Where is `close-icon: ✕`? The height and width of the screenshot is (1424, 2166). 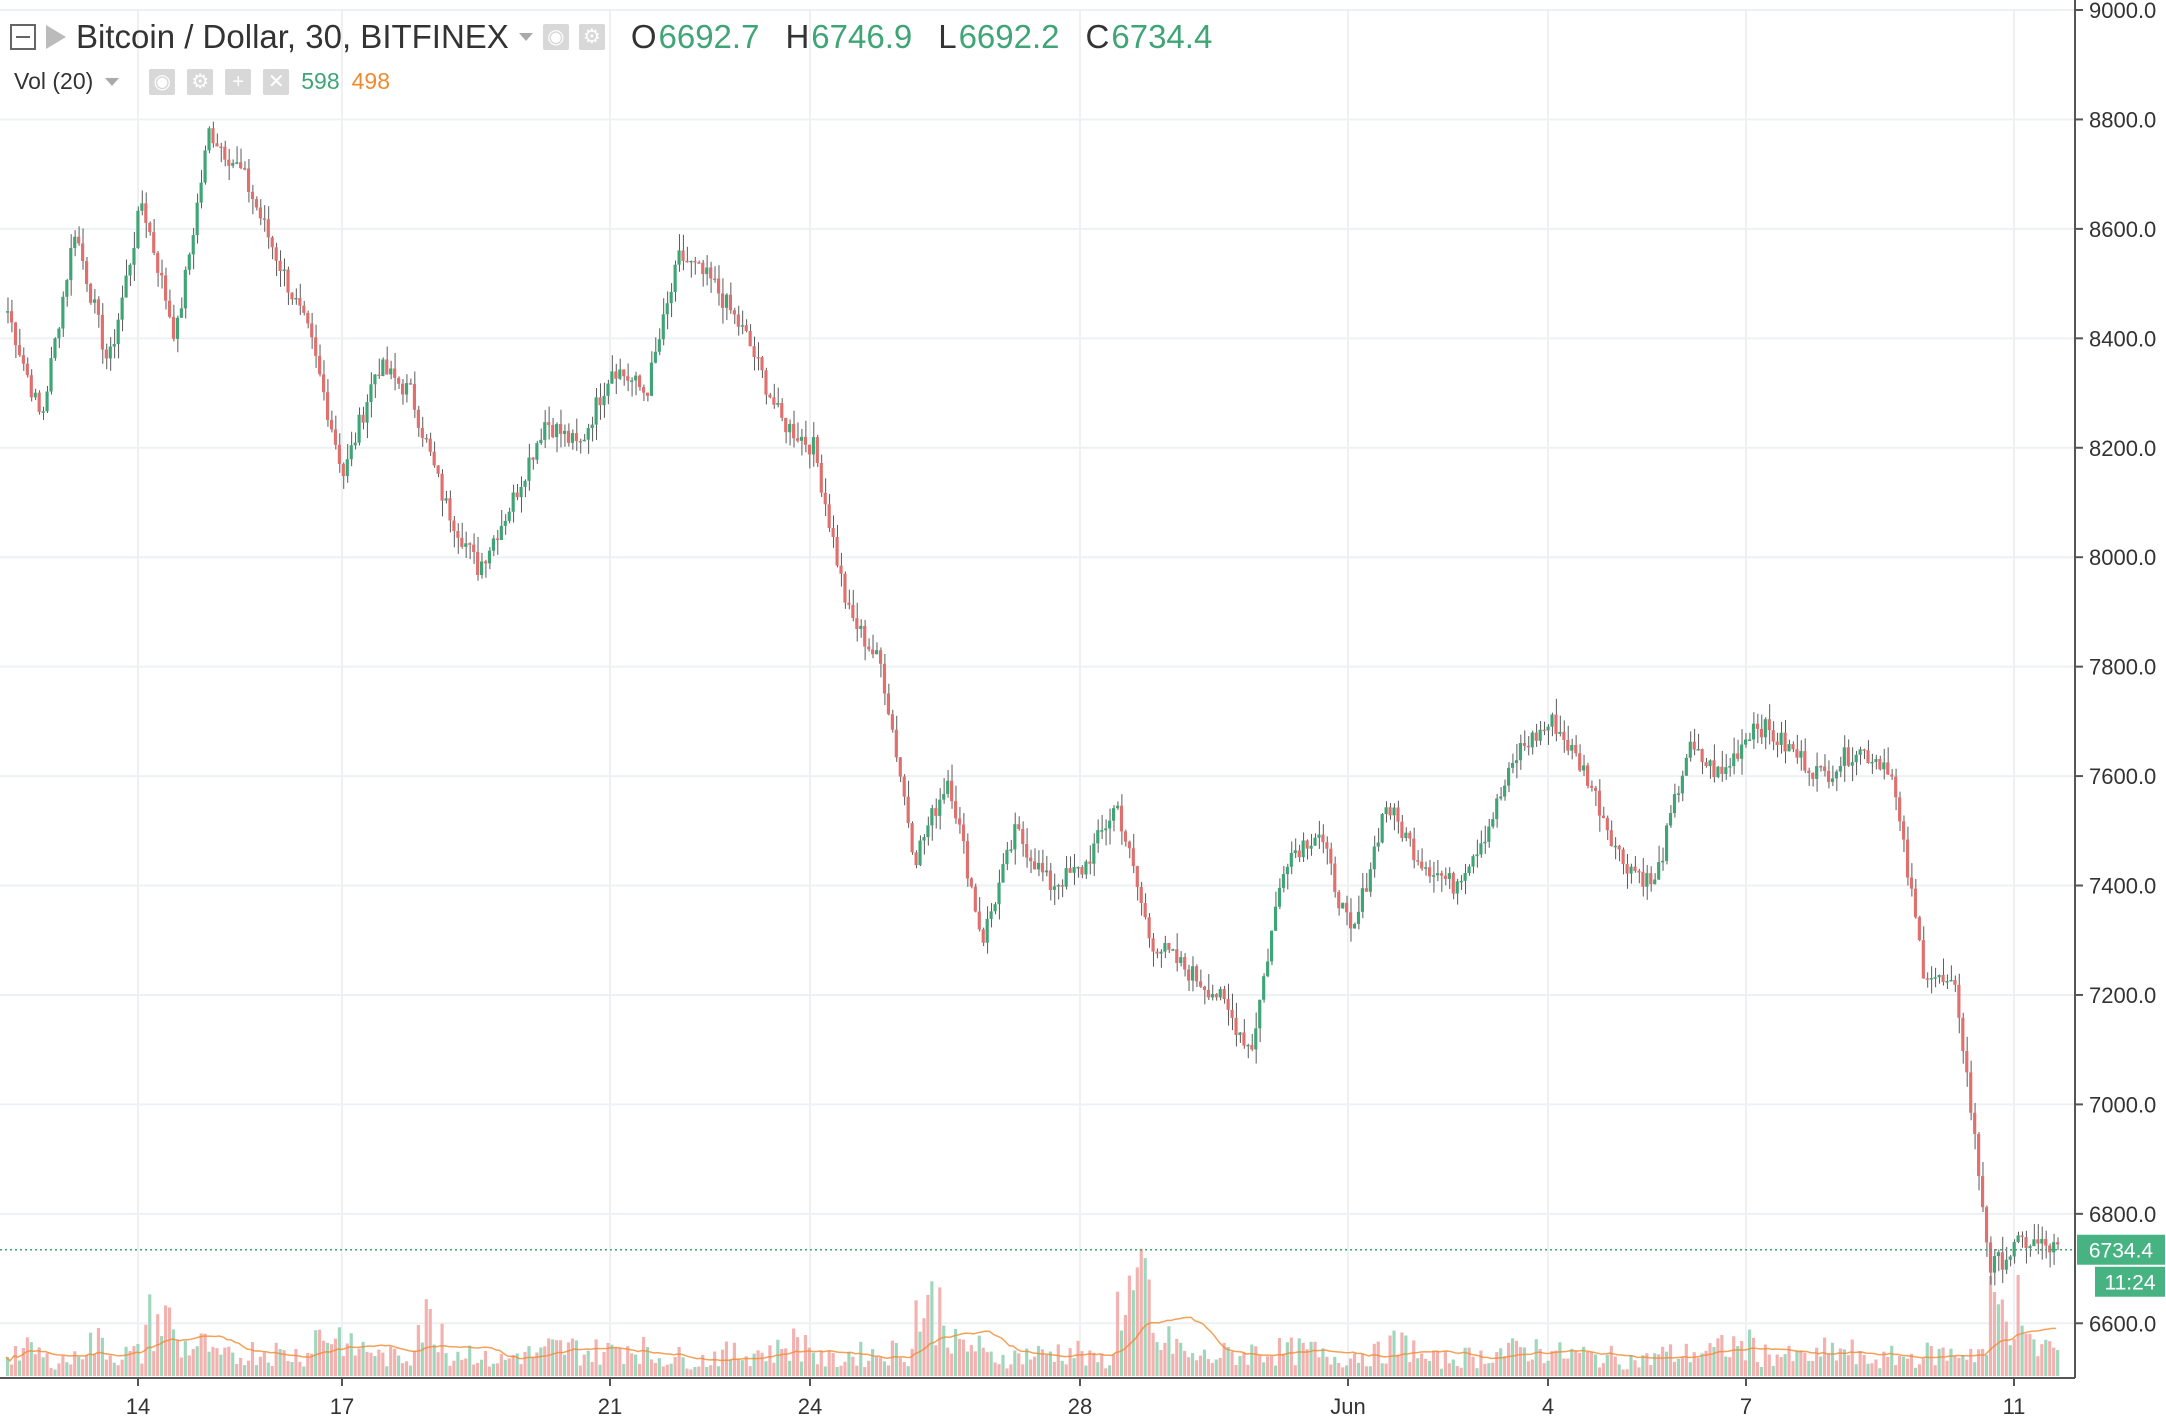 close-icon: ✕ is located at coordinates (276, 81).